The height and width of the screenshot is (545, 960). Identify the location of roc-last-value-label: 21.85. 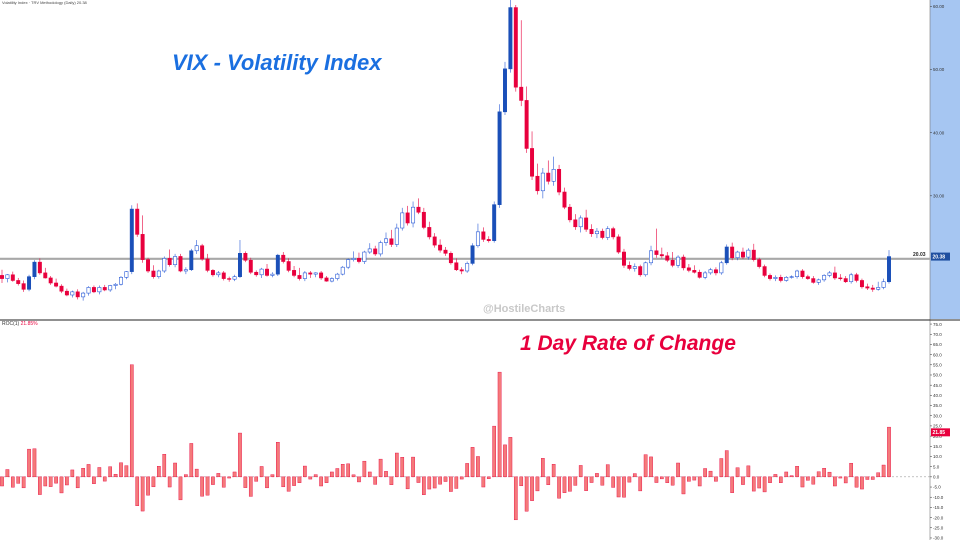
(939, 433).